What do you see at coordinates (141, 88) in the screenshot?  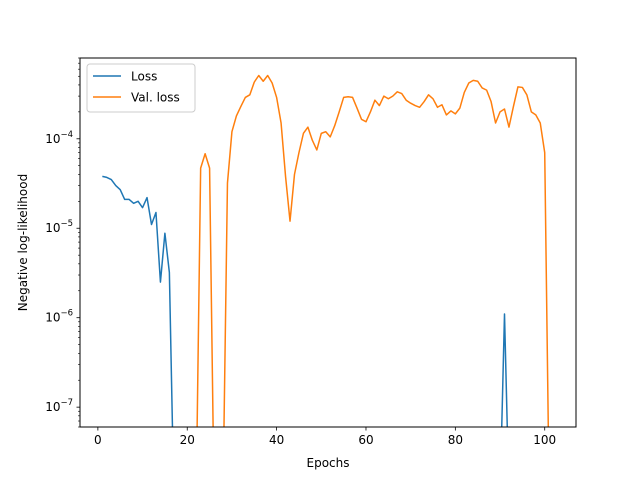 I see `legend: Loss Val. loss` at bounding box center [141, 88].